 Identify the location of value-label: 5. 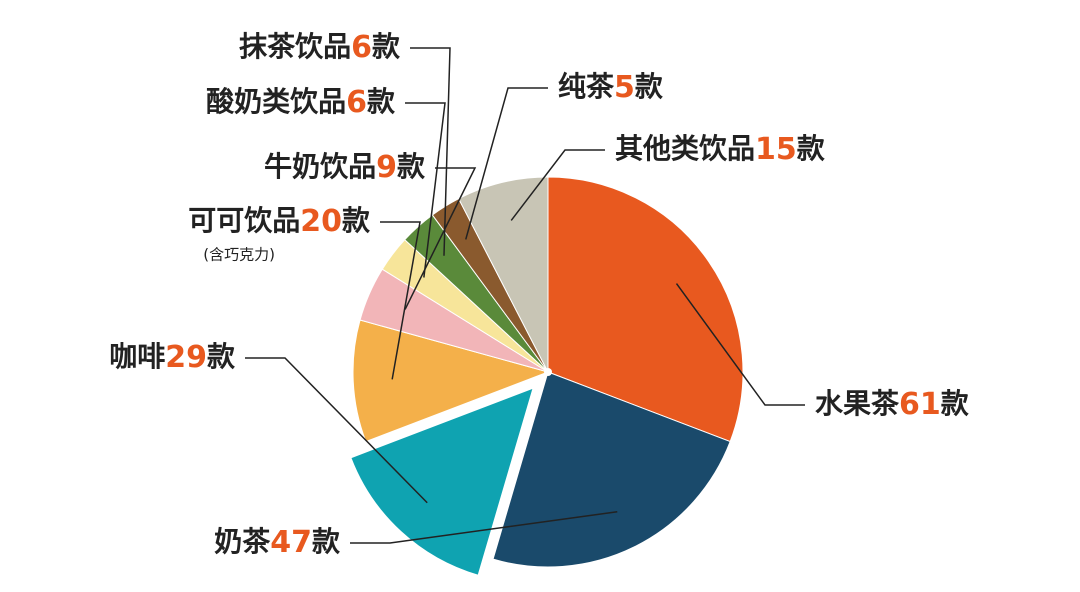
(624, 87).